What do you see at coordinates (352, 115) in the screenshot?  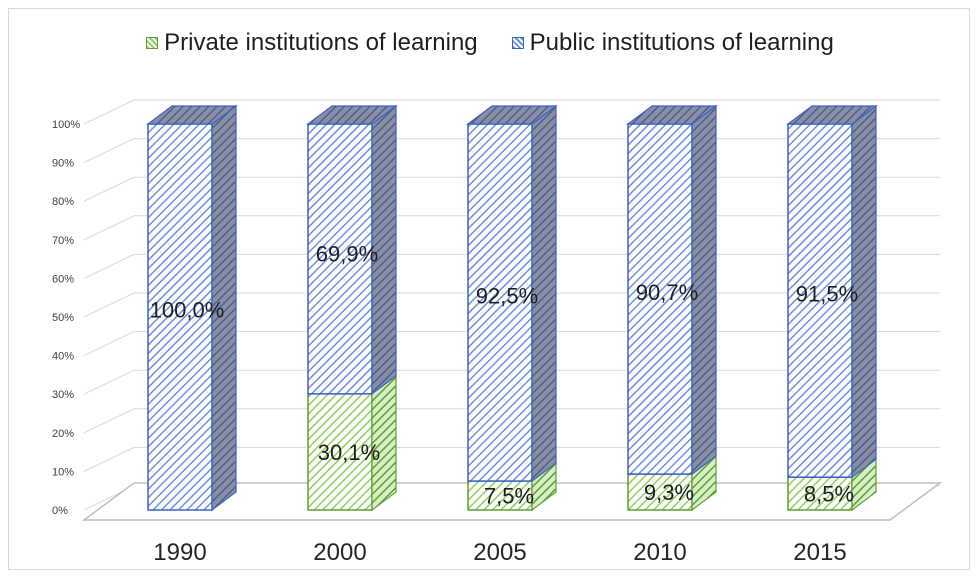 I see `public-bar-top-2000` at bounding box center [352, 115].